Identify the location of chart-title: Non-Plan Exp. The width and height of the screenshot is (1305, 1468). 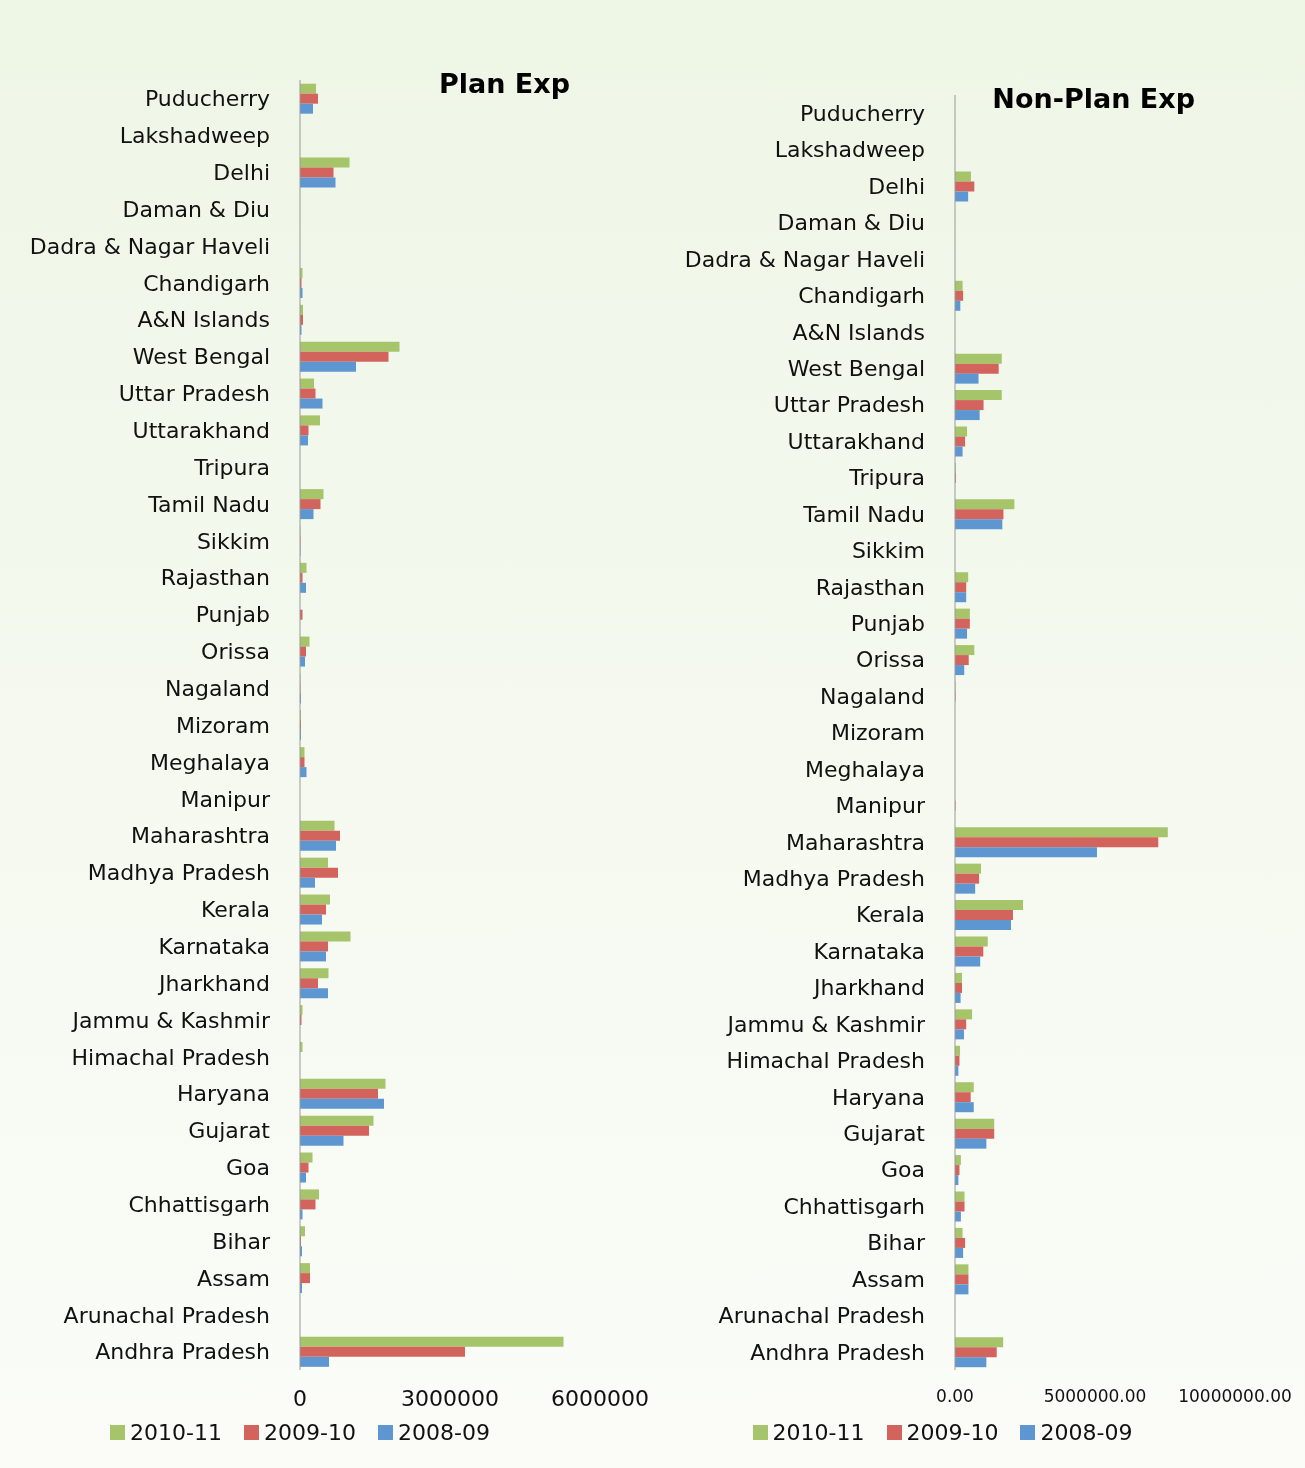
(1093, 98).